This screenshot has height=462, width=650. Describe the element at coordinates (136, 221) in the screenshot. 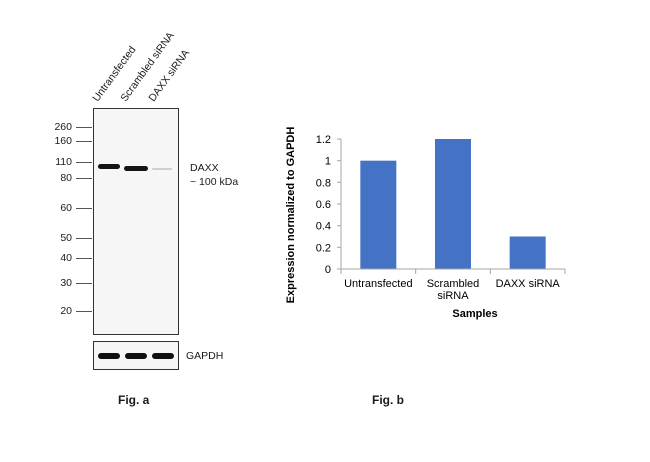

I see `daxx-blot-panel` at that location.